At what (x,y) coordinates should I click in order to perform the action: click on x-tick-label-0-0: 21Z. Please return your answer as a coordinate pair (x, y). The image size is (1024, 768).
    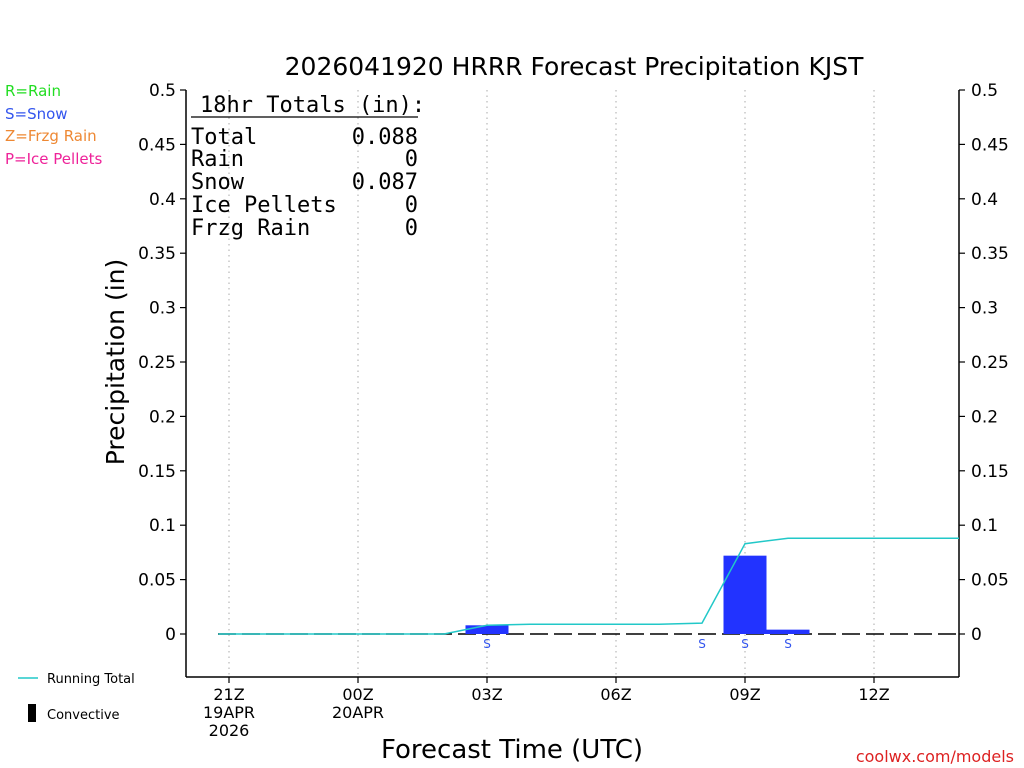
    Looking at the image, I should click on (228, 694).